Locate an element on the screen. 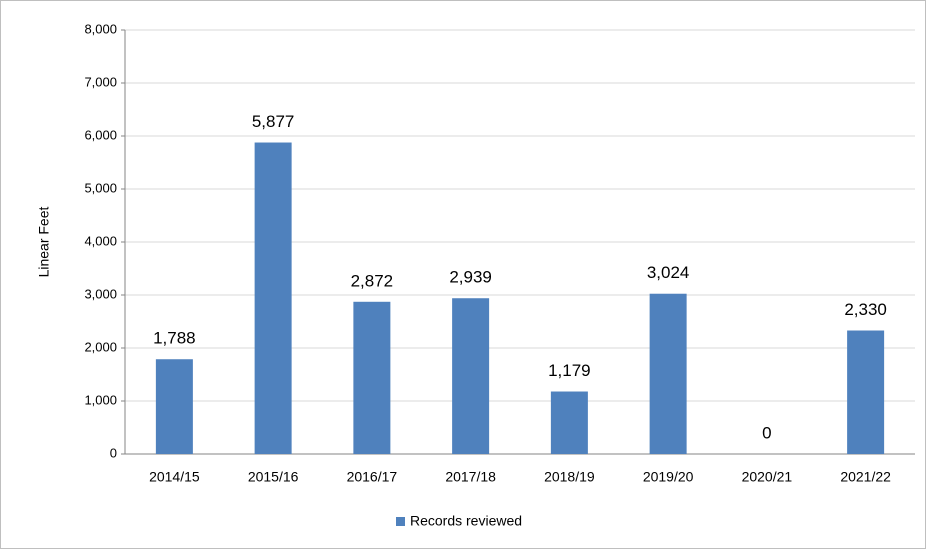  legend-swatch is located at coordinates (400, 521).